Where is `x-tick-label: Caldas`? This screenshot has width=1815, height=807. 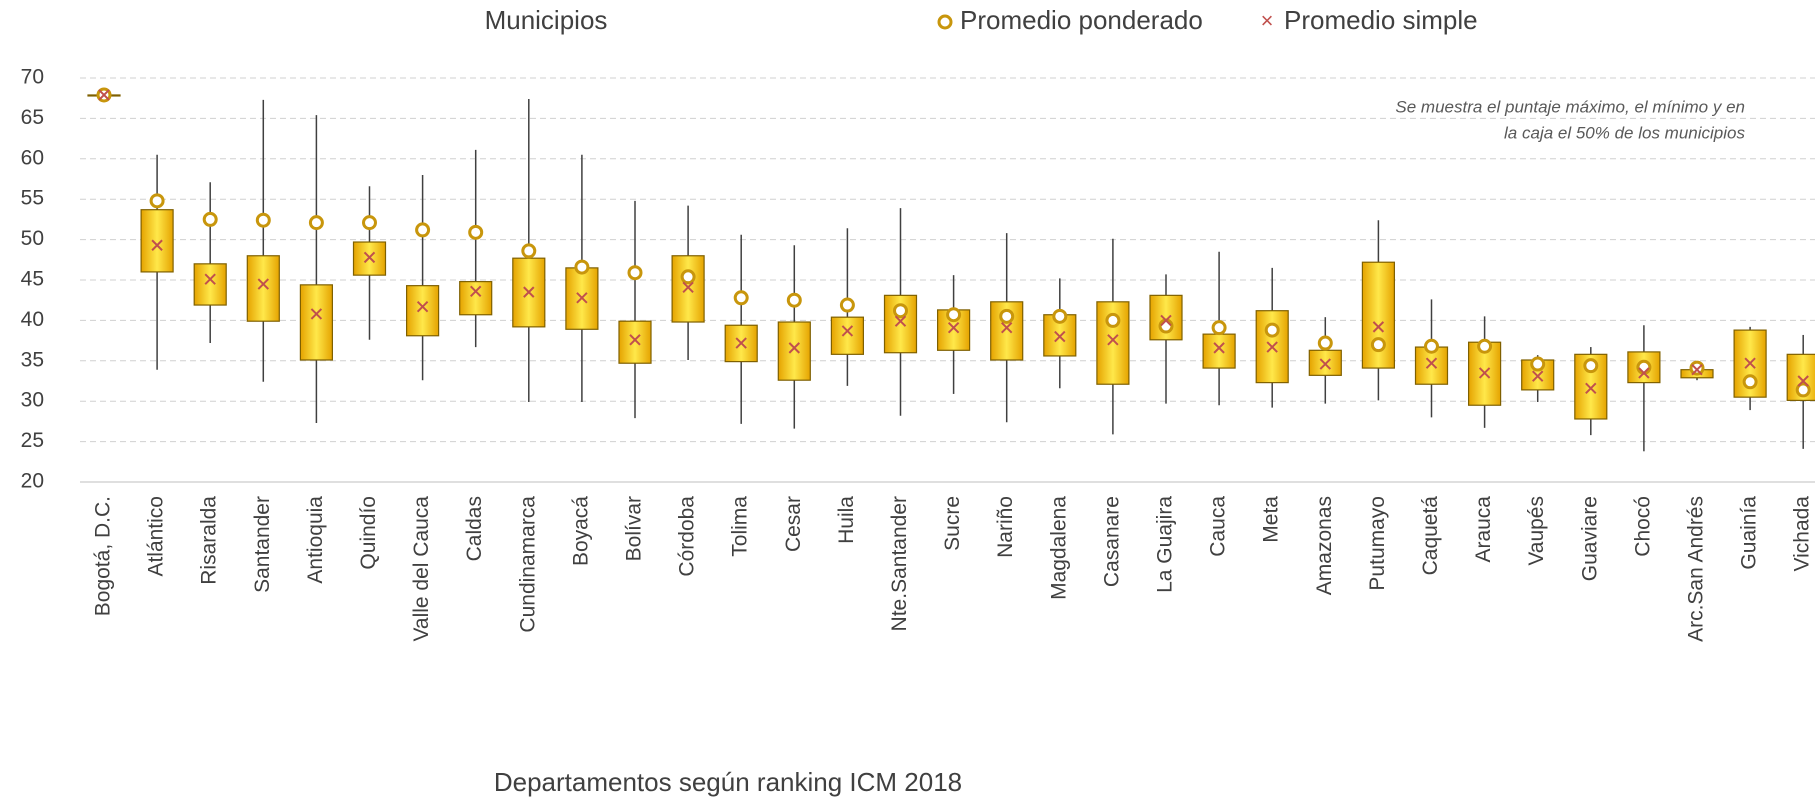
x-tick-label: Caldas is located at coordinates (474, 528).